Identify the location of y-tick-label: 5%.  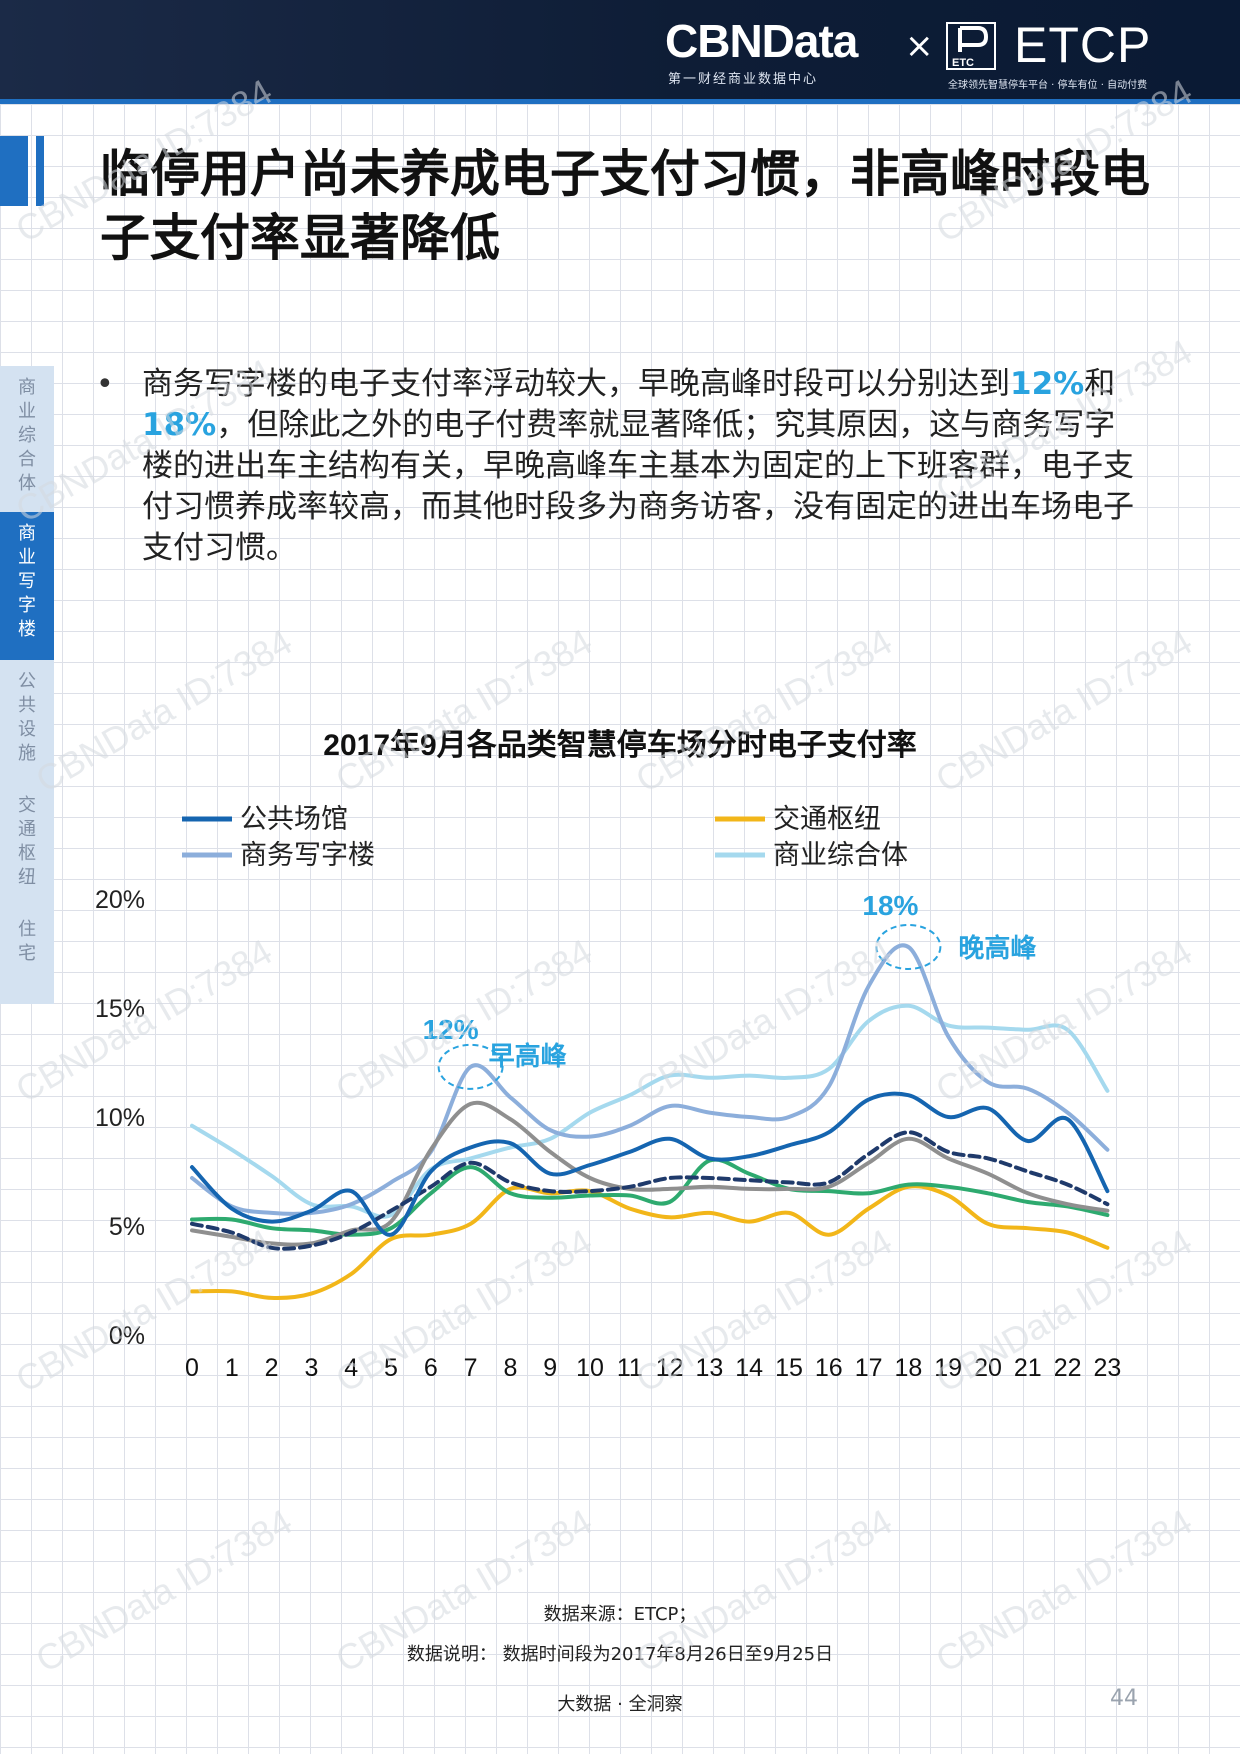
(127, 1227).